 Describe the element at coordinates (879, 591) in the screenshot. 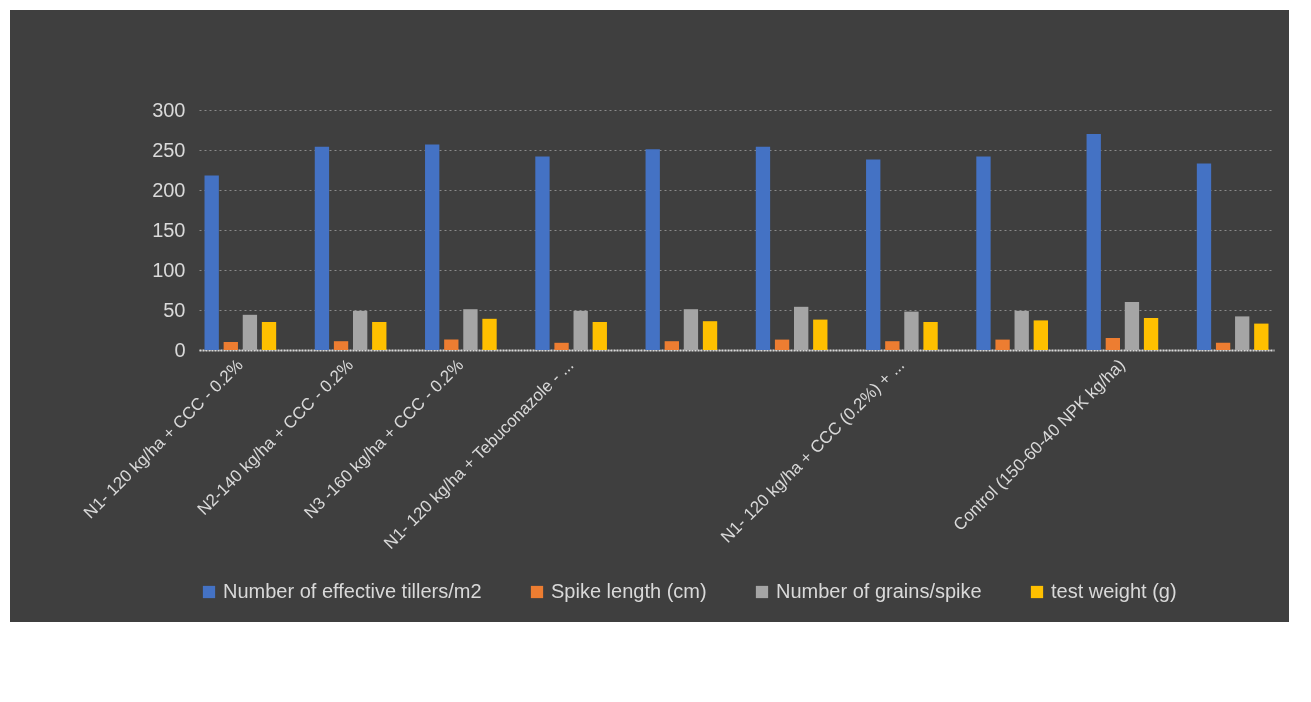

I see `legend-label: Number of grains/spike` at that location.